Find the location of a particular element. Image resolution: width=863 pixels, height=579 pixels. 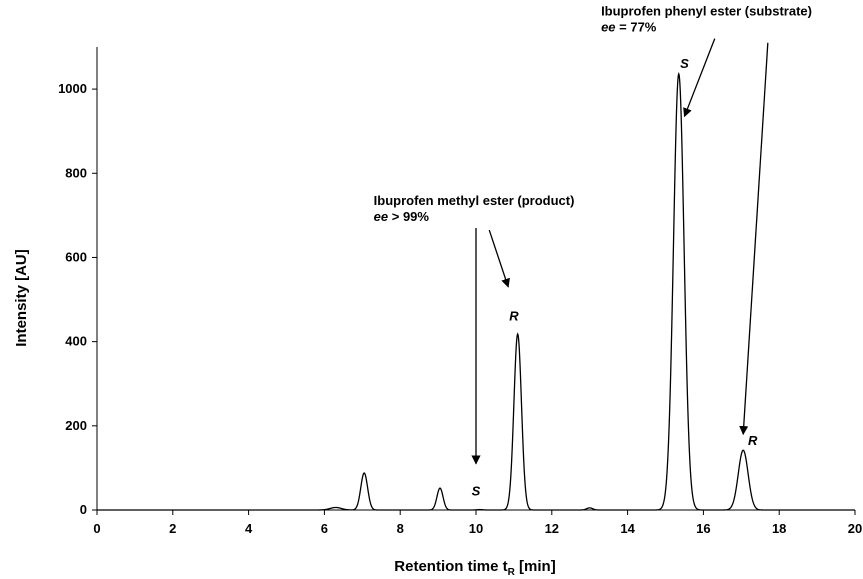

x-tick-label: 2 is located at coordinates (172, 528).